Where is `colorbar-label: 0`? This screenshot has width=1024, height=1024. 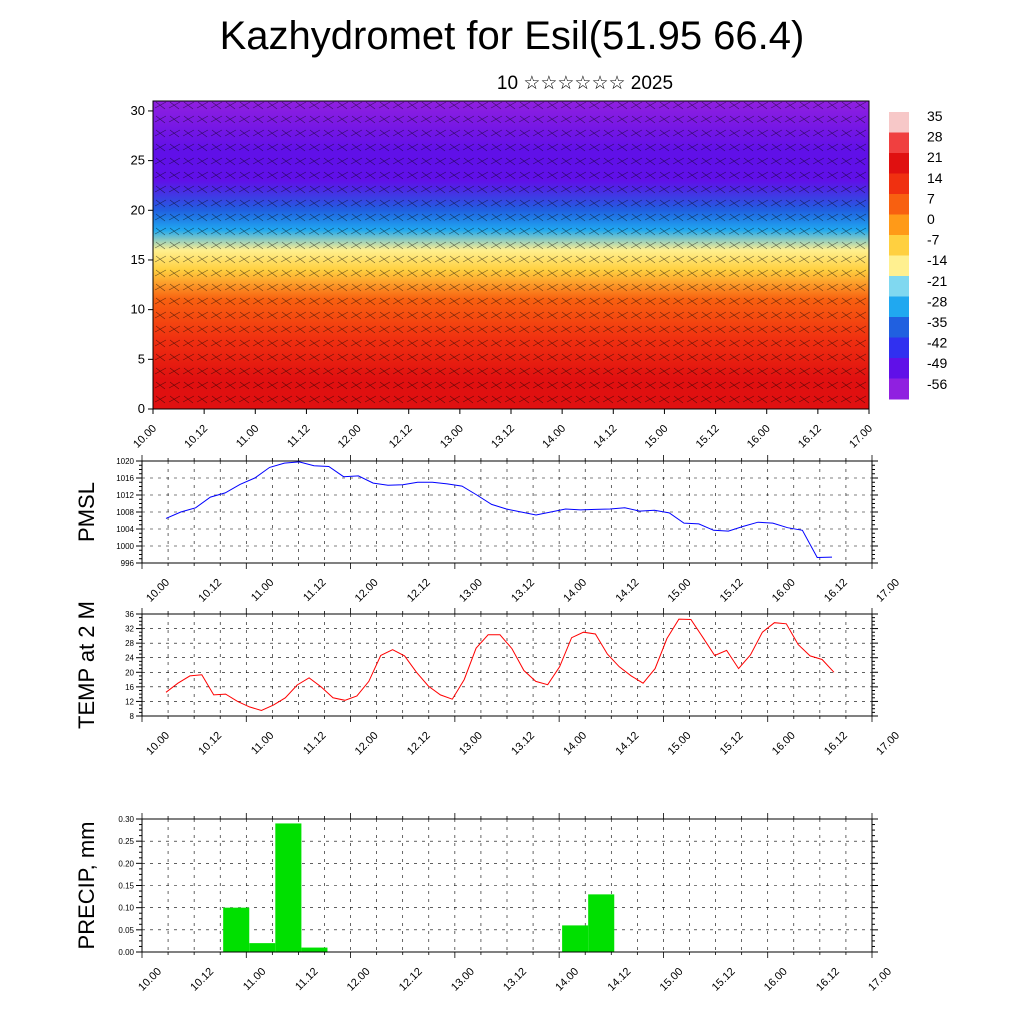
colorbar-label: 0 is located at coordinates (931, 219).